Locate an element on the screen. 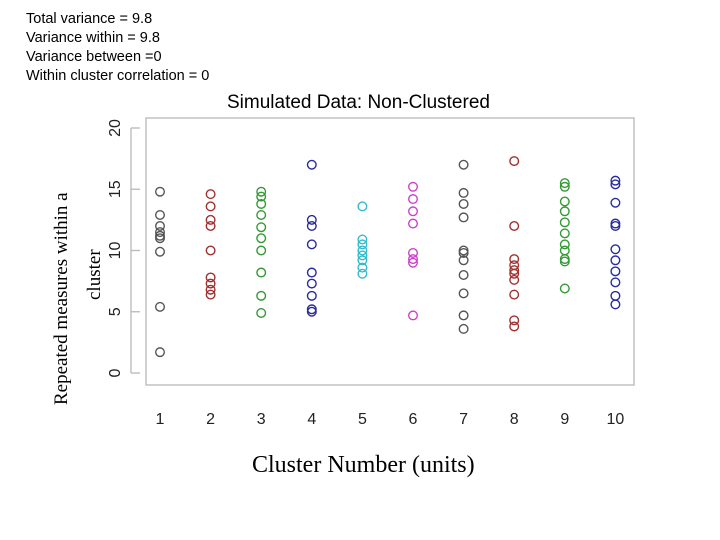  cluster-10-series is located at coordinates (615, 242).